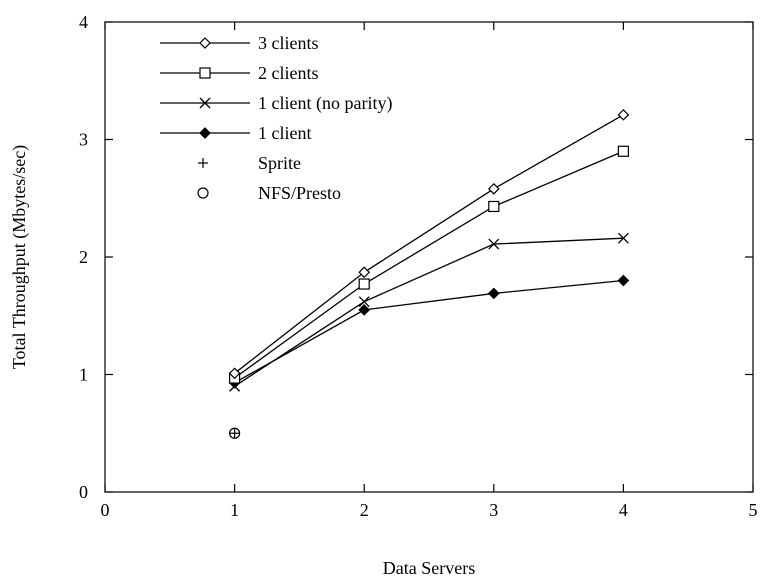  Describe the element at coordinates (83, 140) in the screenshot. I see `y-tick-label: 3` at that location.